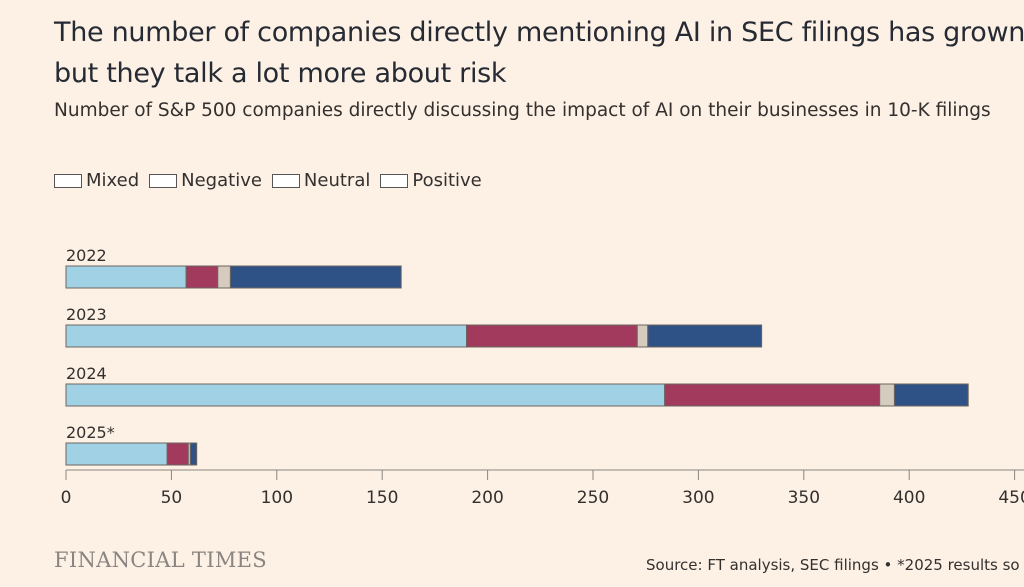  What do you see at coordinates (382, 498) in the screenshot?
I see `x-tick-label: 150` at bounding box center [382, 498].